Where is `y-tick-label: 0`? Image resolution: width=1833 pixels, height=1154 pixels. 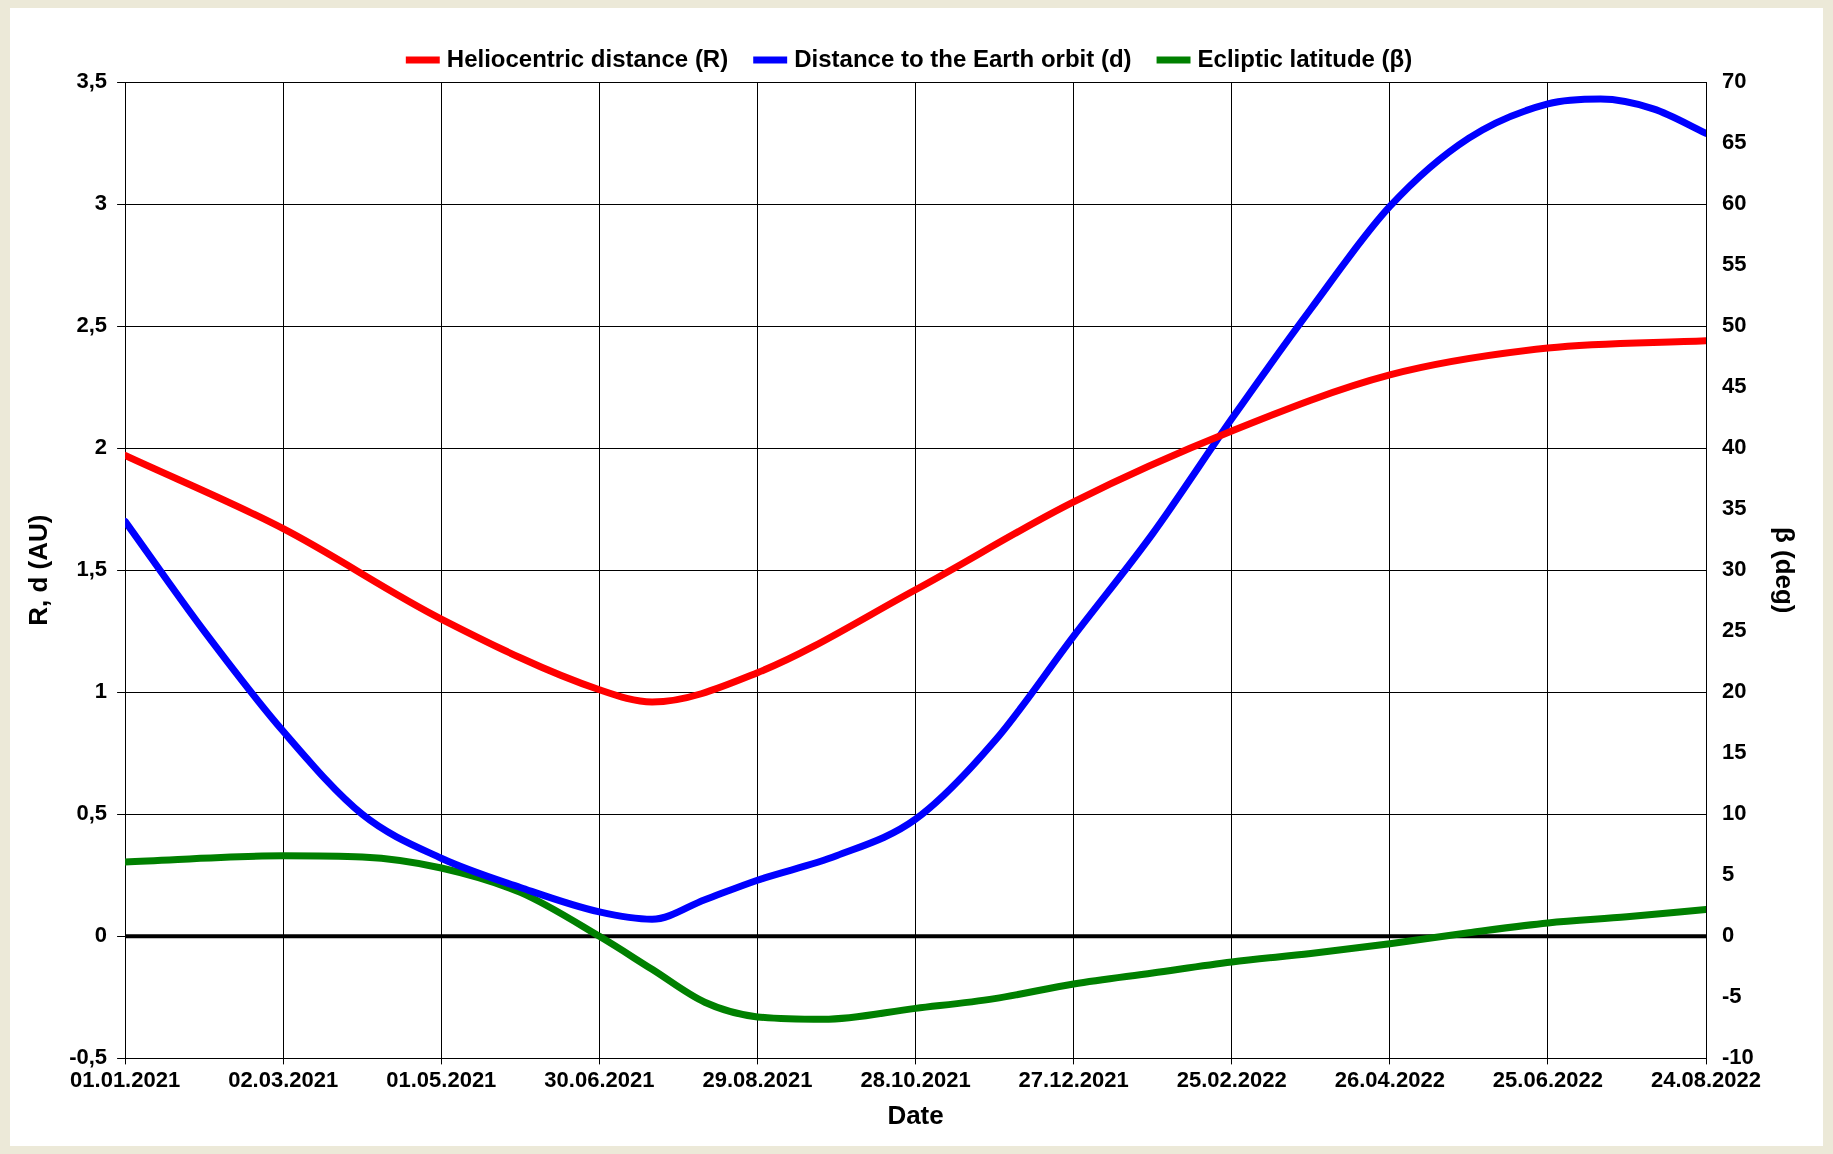
y-tick-label: 0 is located at coordinates (101, 935).